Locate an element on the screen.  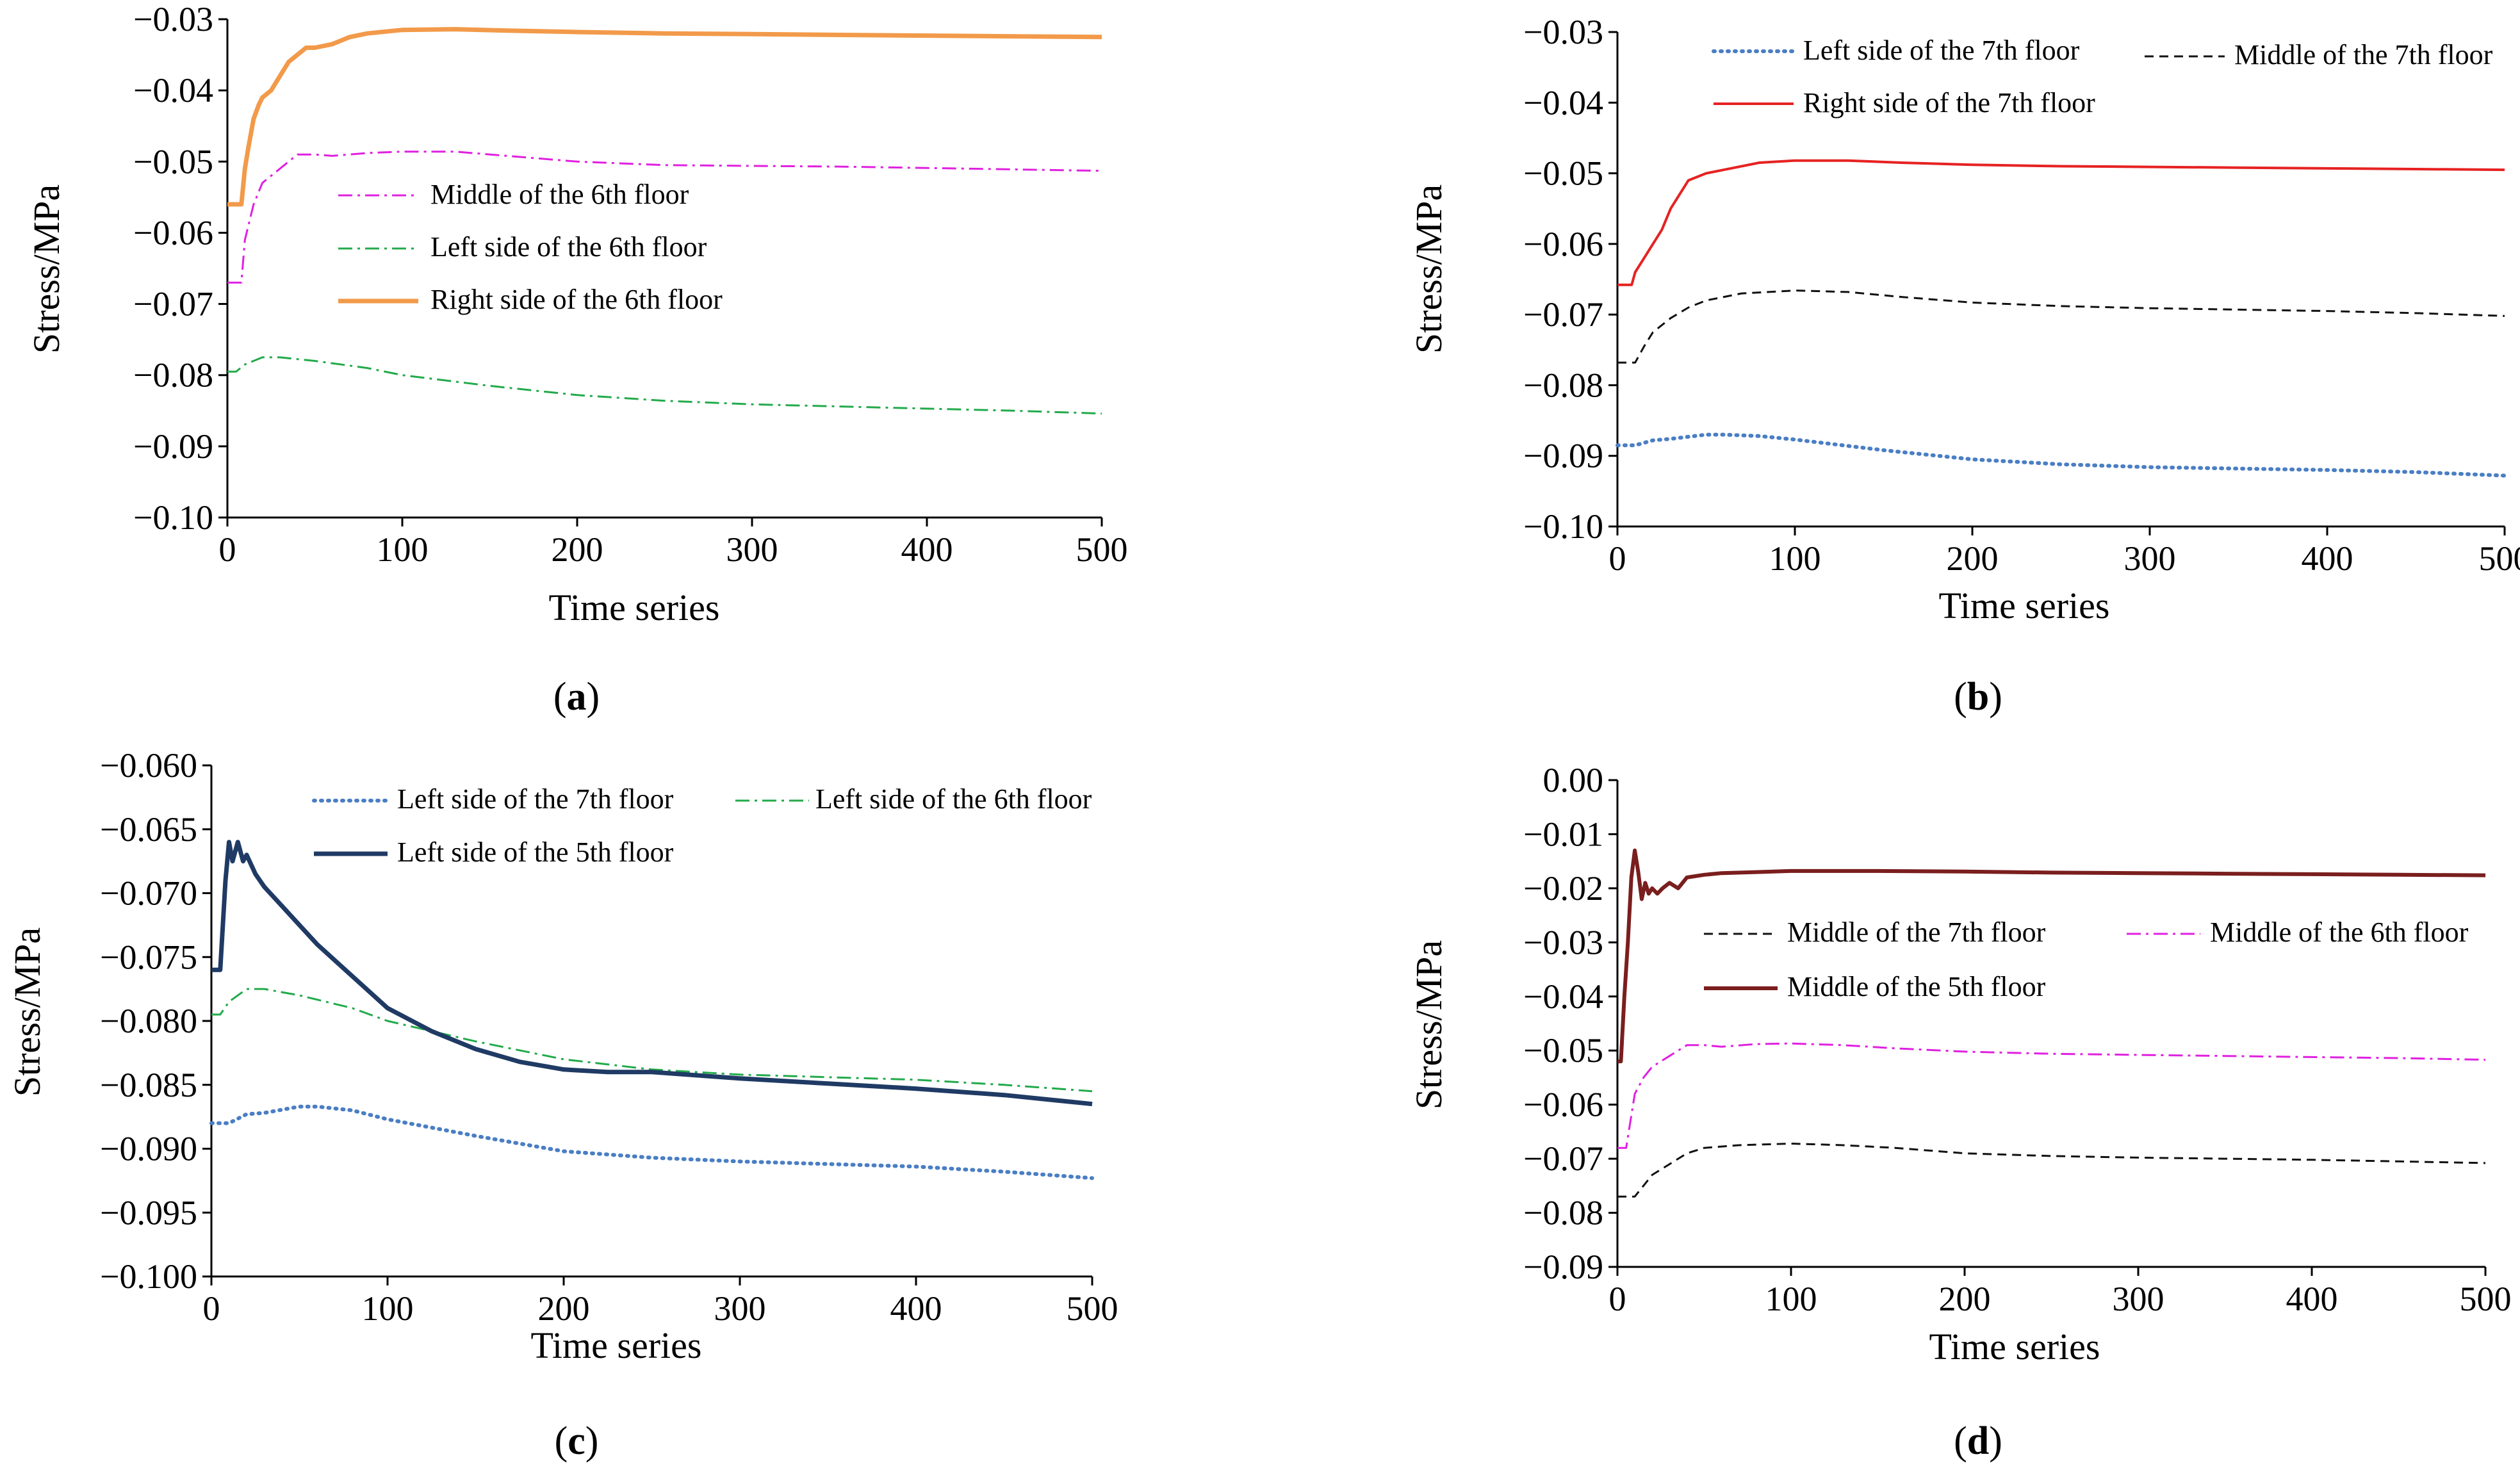
panel-d-caption-letter: d is located at coordinates (1978, 1441).